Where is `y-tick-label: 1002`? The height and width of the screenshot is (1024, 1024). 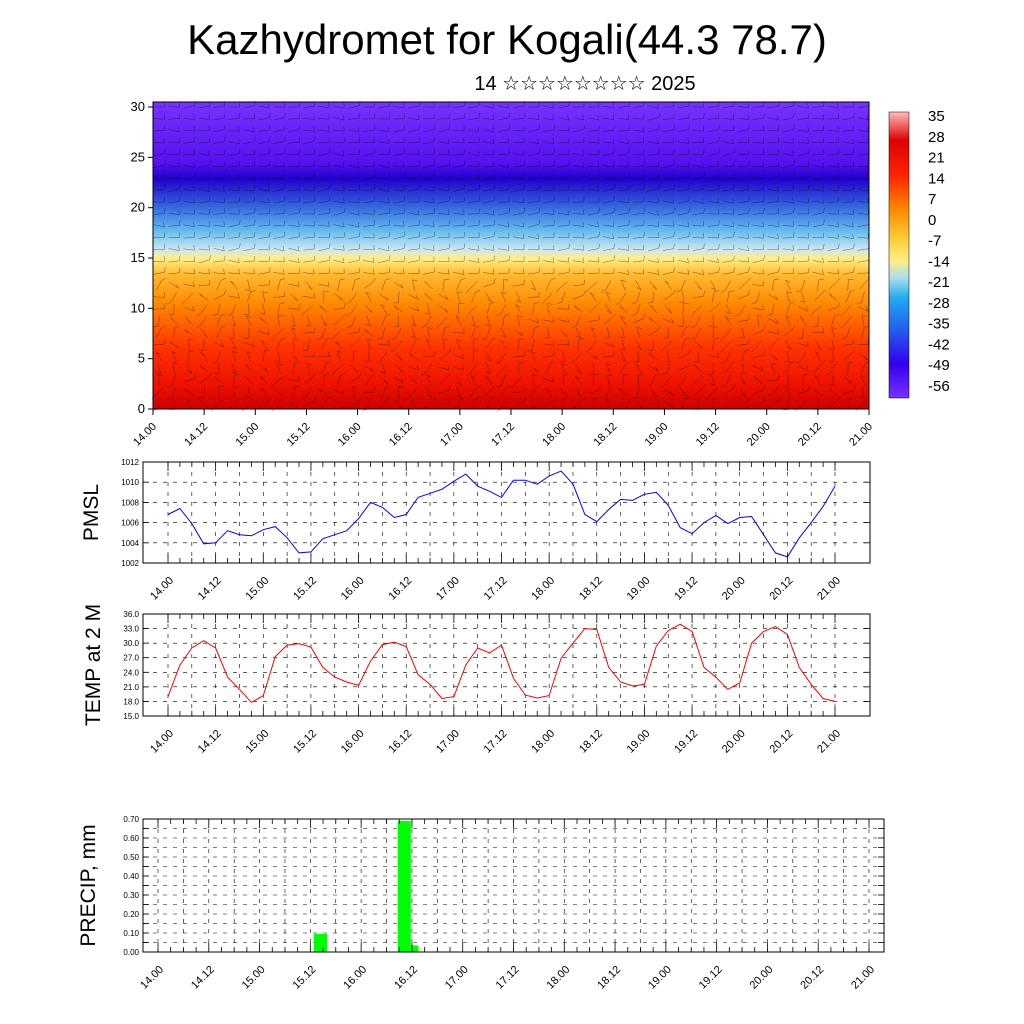
y-tick-label: 1002 is located at coordinates (130, 563).